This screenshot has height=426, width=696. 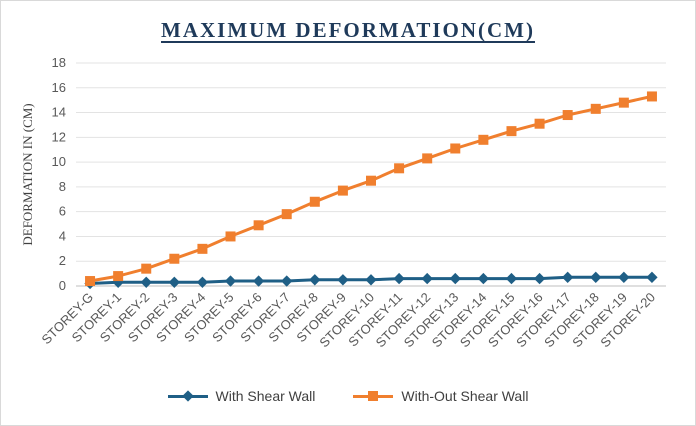 I want to click on y-tick-label: 18, so click(x=59, y=62).